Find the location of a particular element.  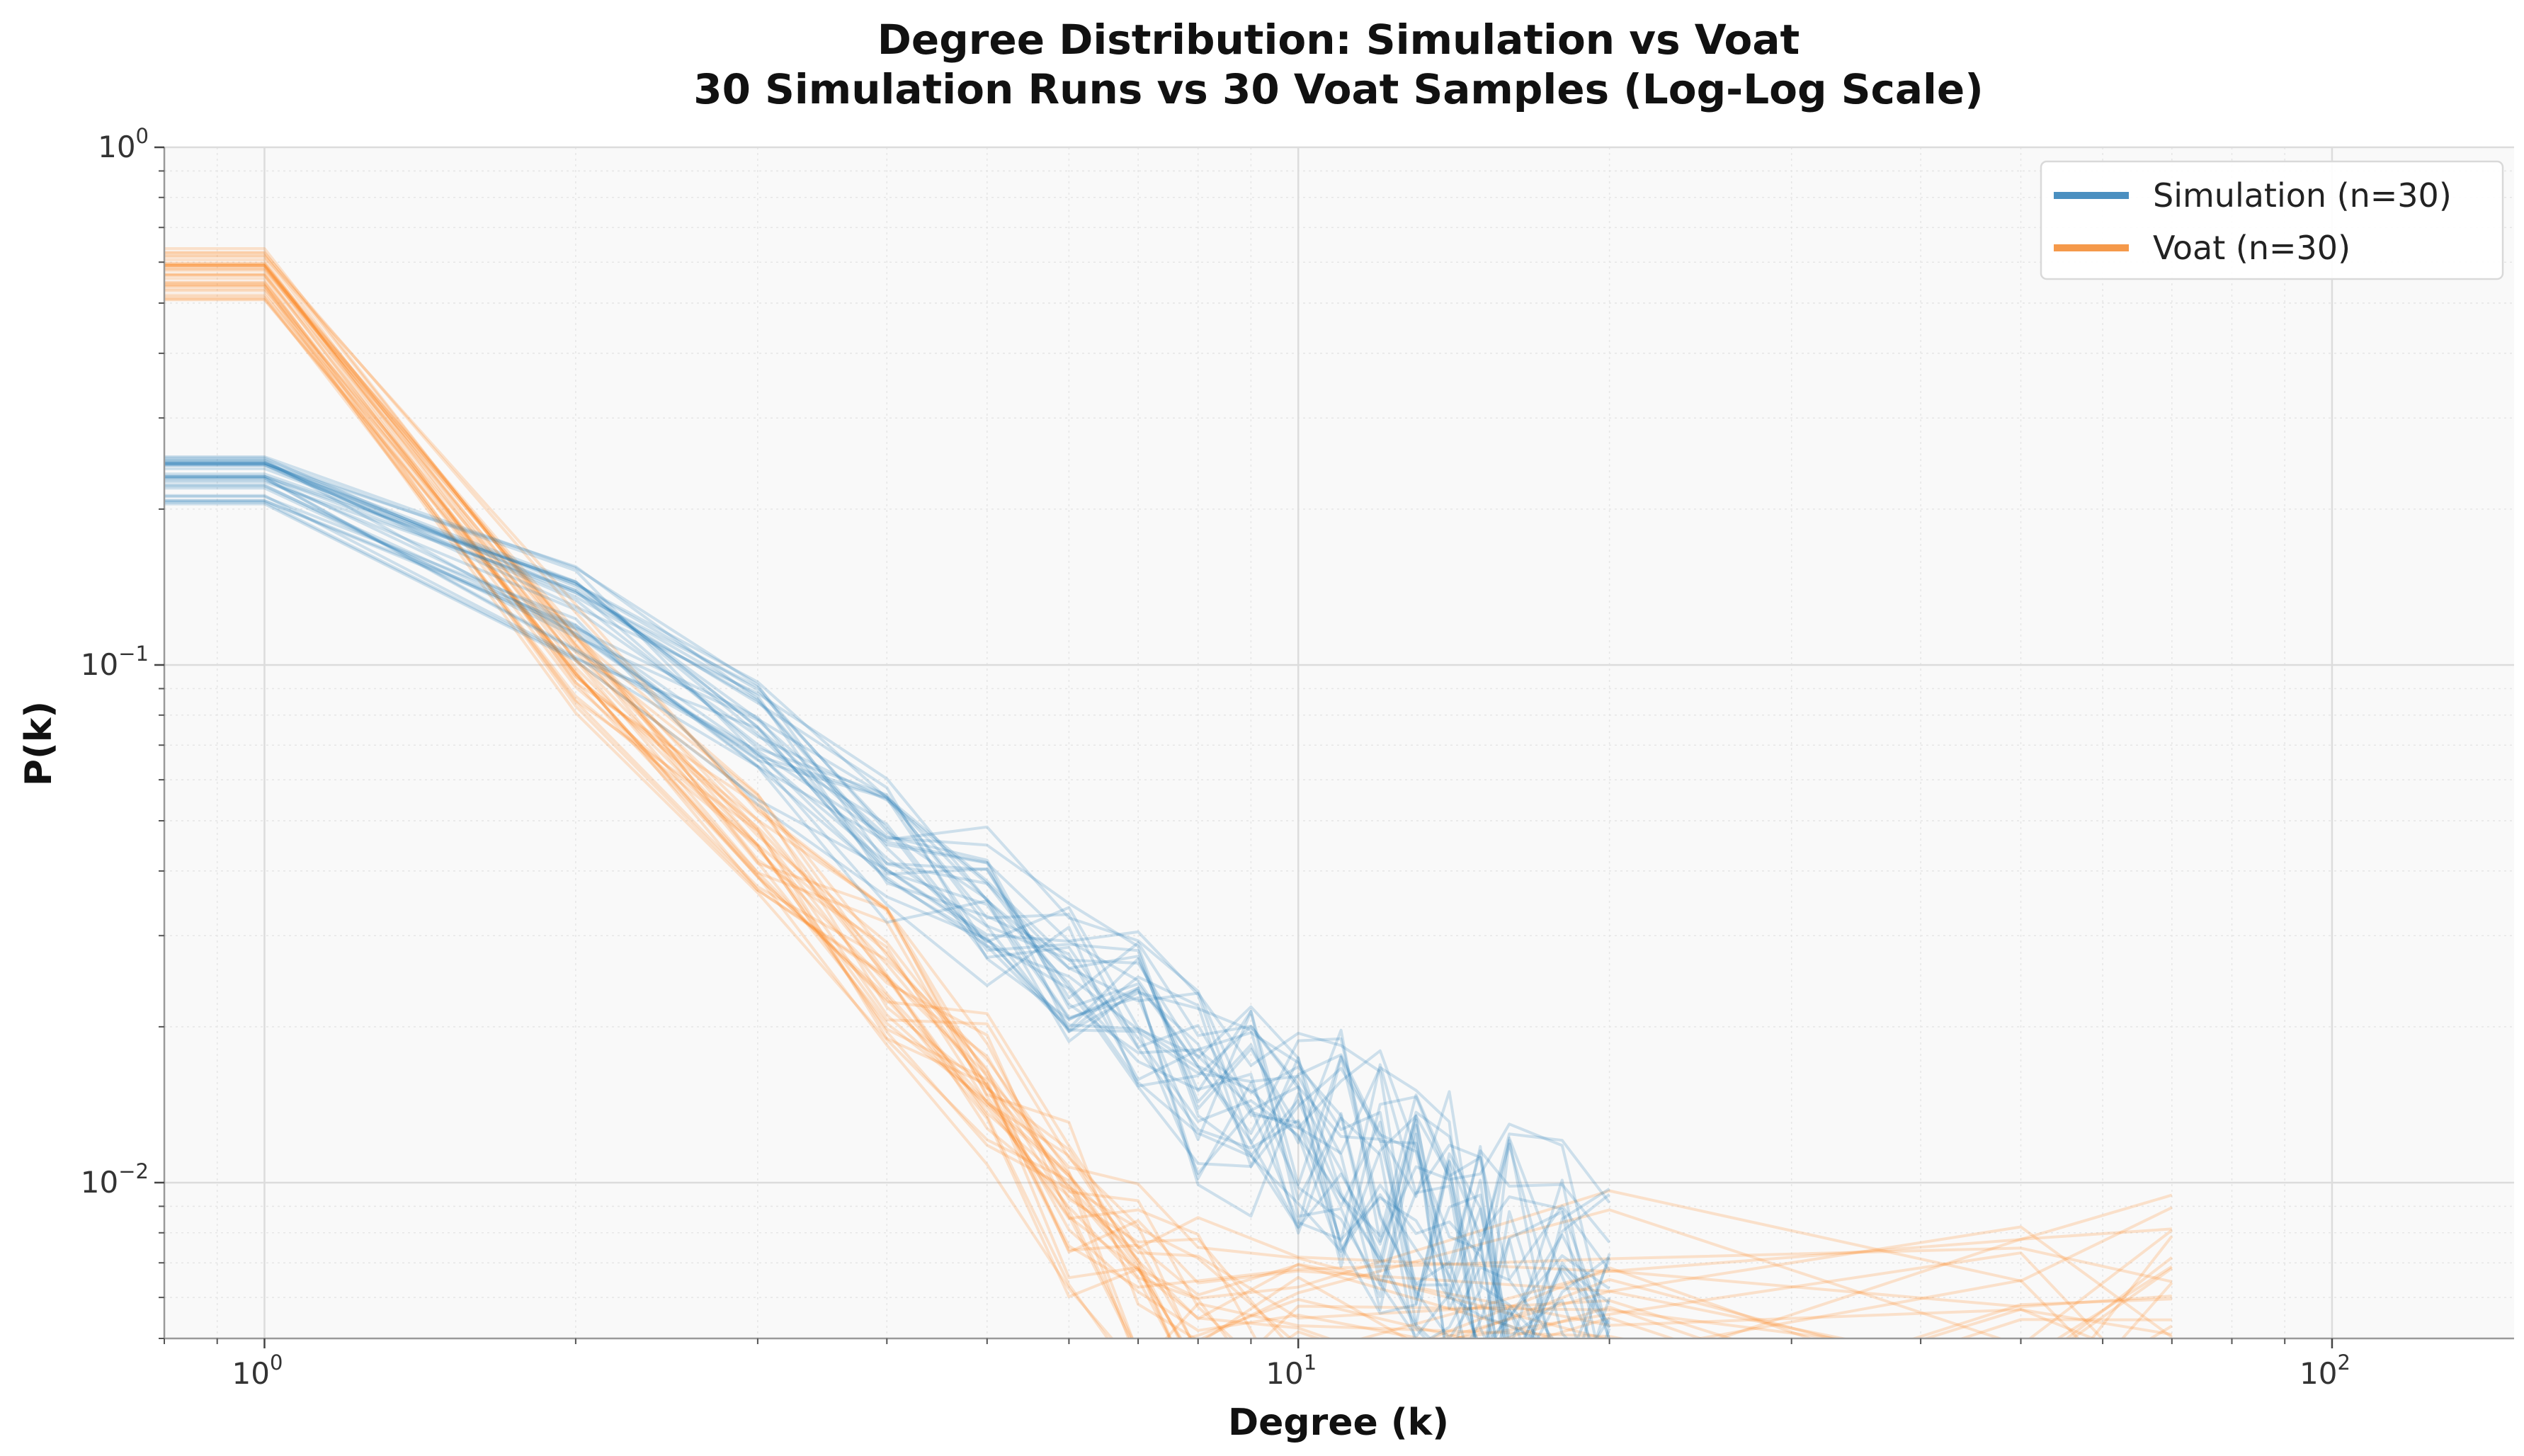

x-tick-label: 10¹ is located at coordinates (1291, 1371).